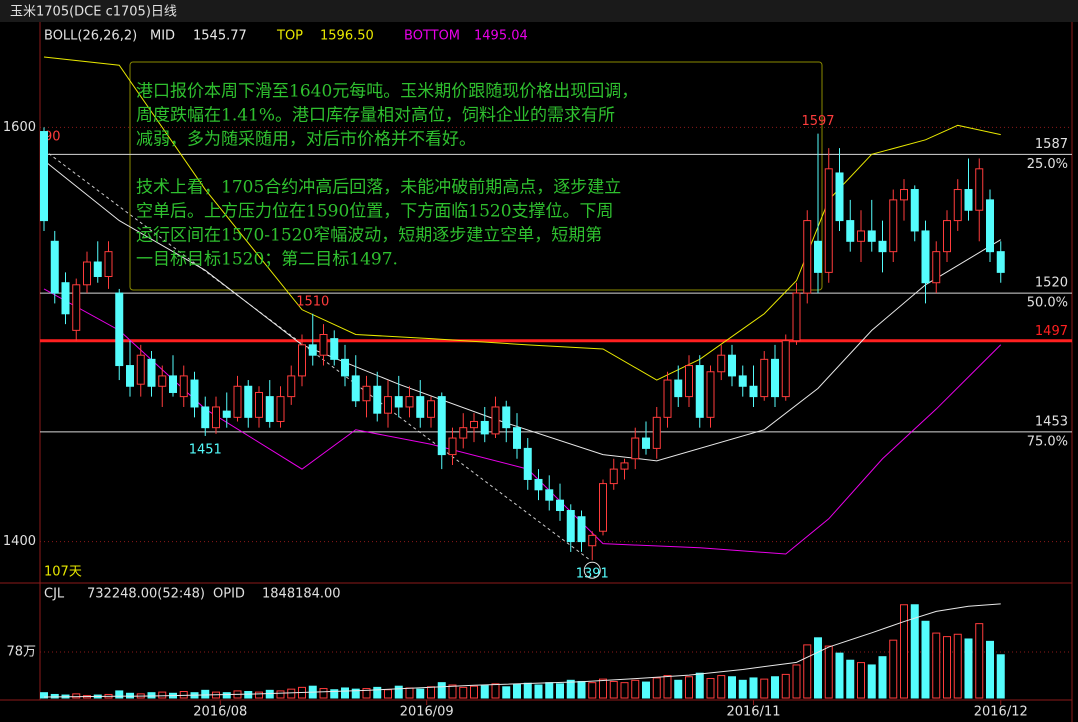 This screenshot has height=722, width=1078. Describe the element at coordinates (93, 12) in the screenshot. I see `chart-title: 玉米1705(DCE c1705)日线` at that location.